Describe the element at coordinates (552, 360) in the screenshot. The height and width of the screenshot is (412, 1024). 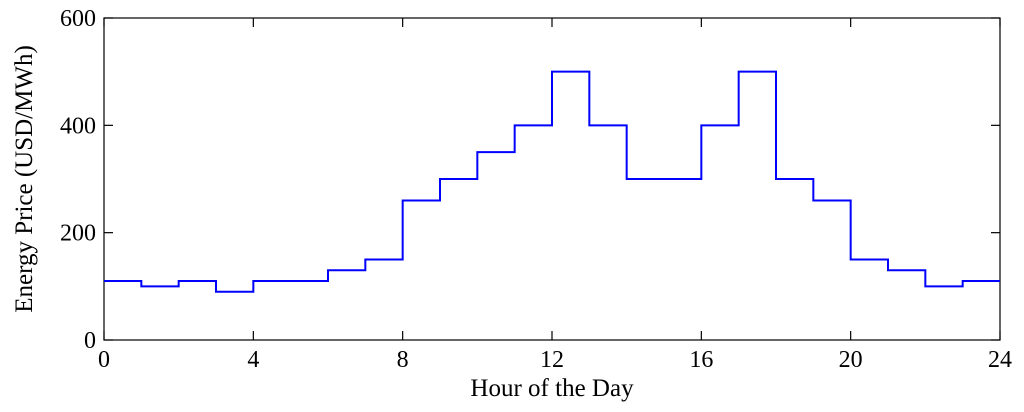
I see `x-tick-label: 12` at that location.